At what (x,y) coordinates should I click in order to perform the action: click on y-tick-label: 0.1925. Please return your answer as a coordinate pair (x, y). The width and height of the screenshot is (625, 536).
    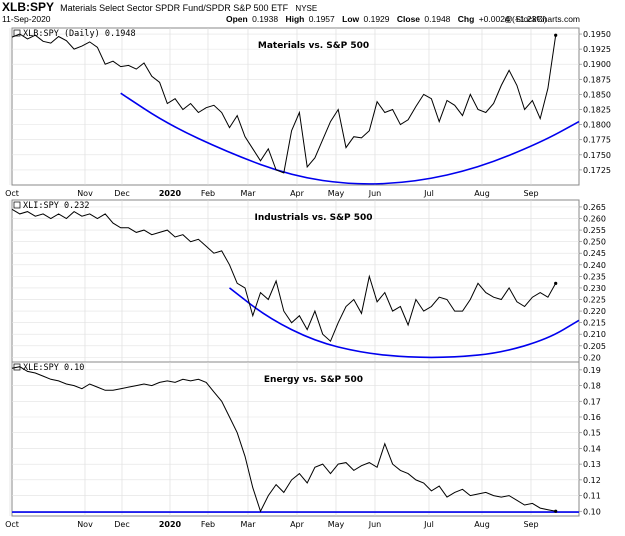
    Looking at the image, I should click on (597, 49).